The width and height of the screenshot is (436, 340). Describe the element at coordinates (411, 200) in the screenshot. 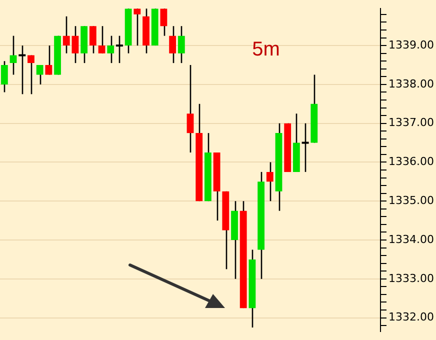

I see `y-tick-label: 1335.00` at that location.